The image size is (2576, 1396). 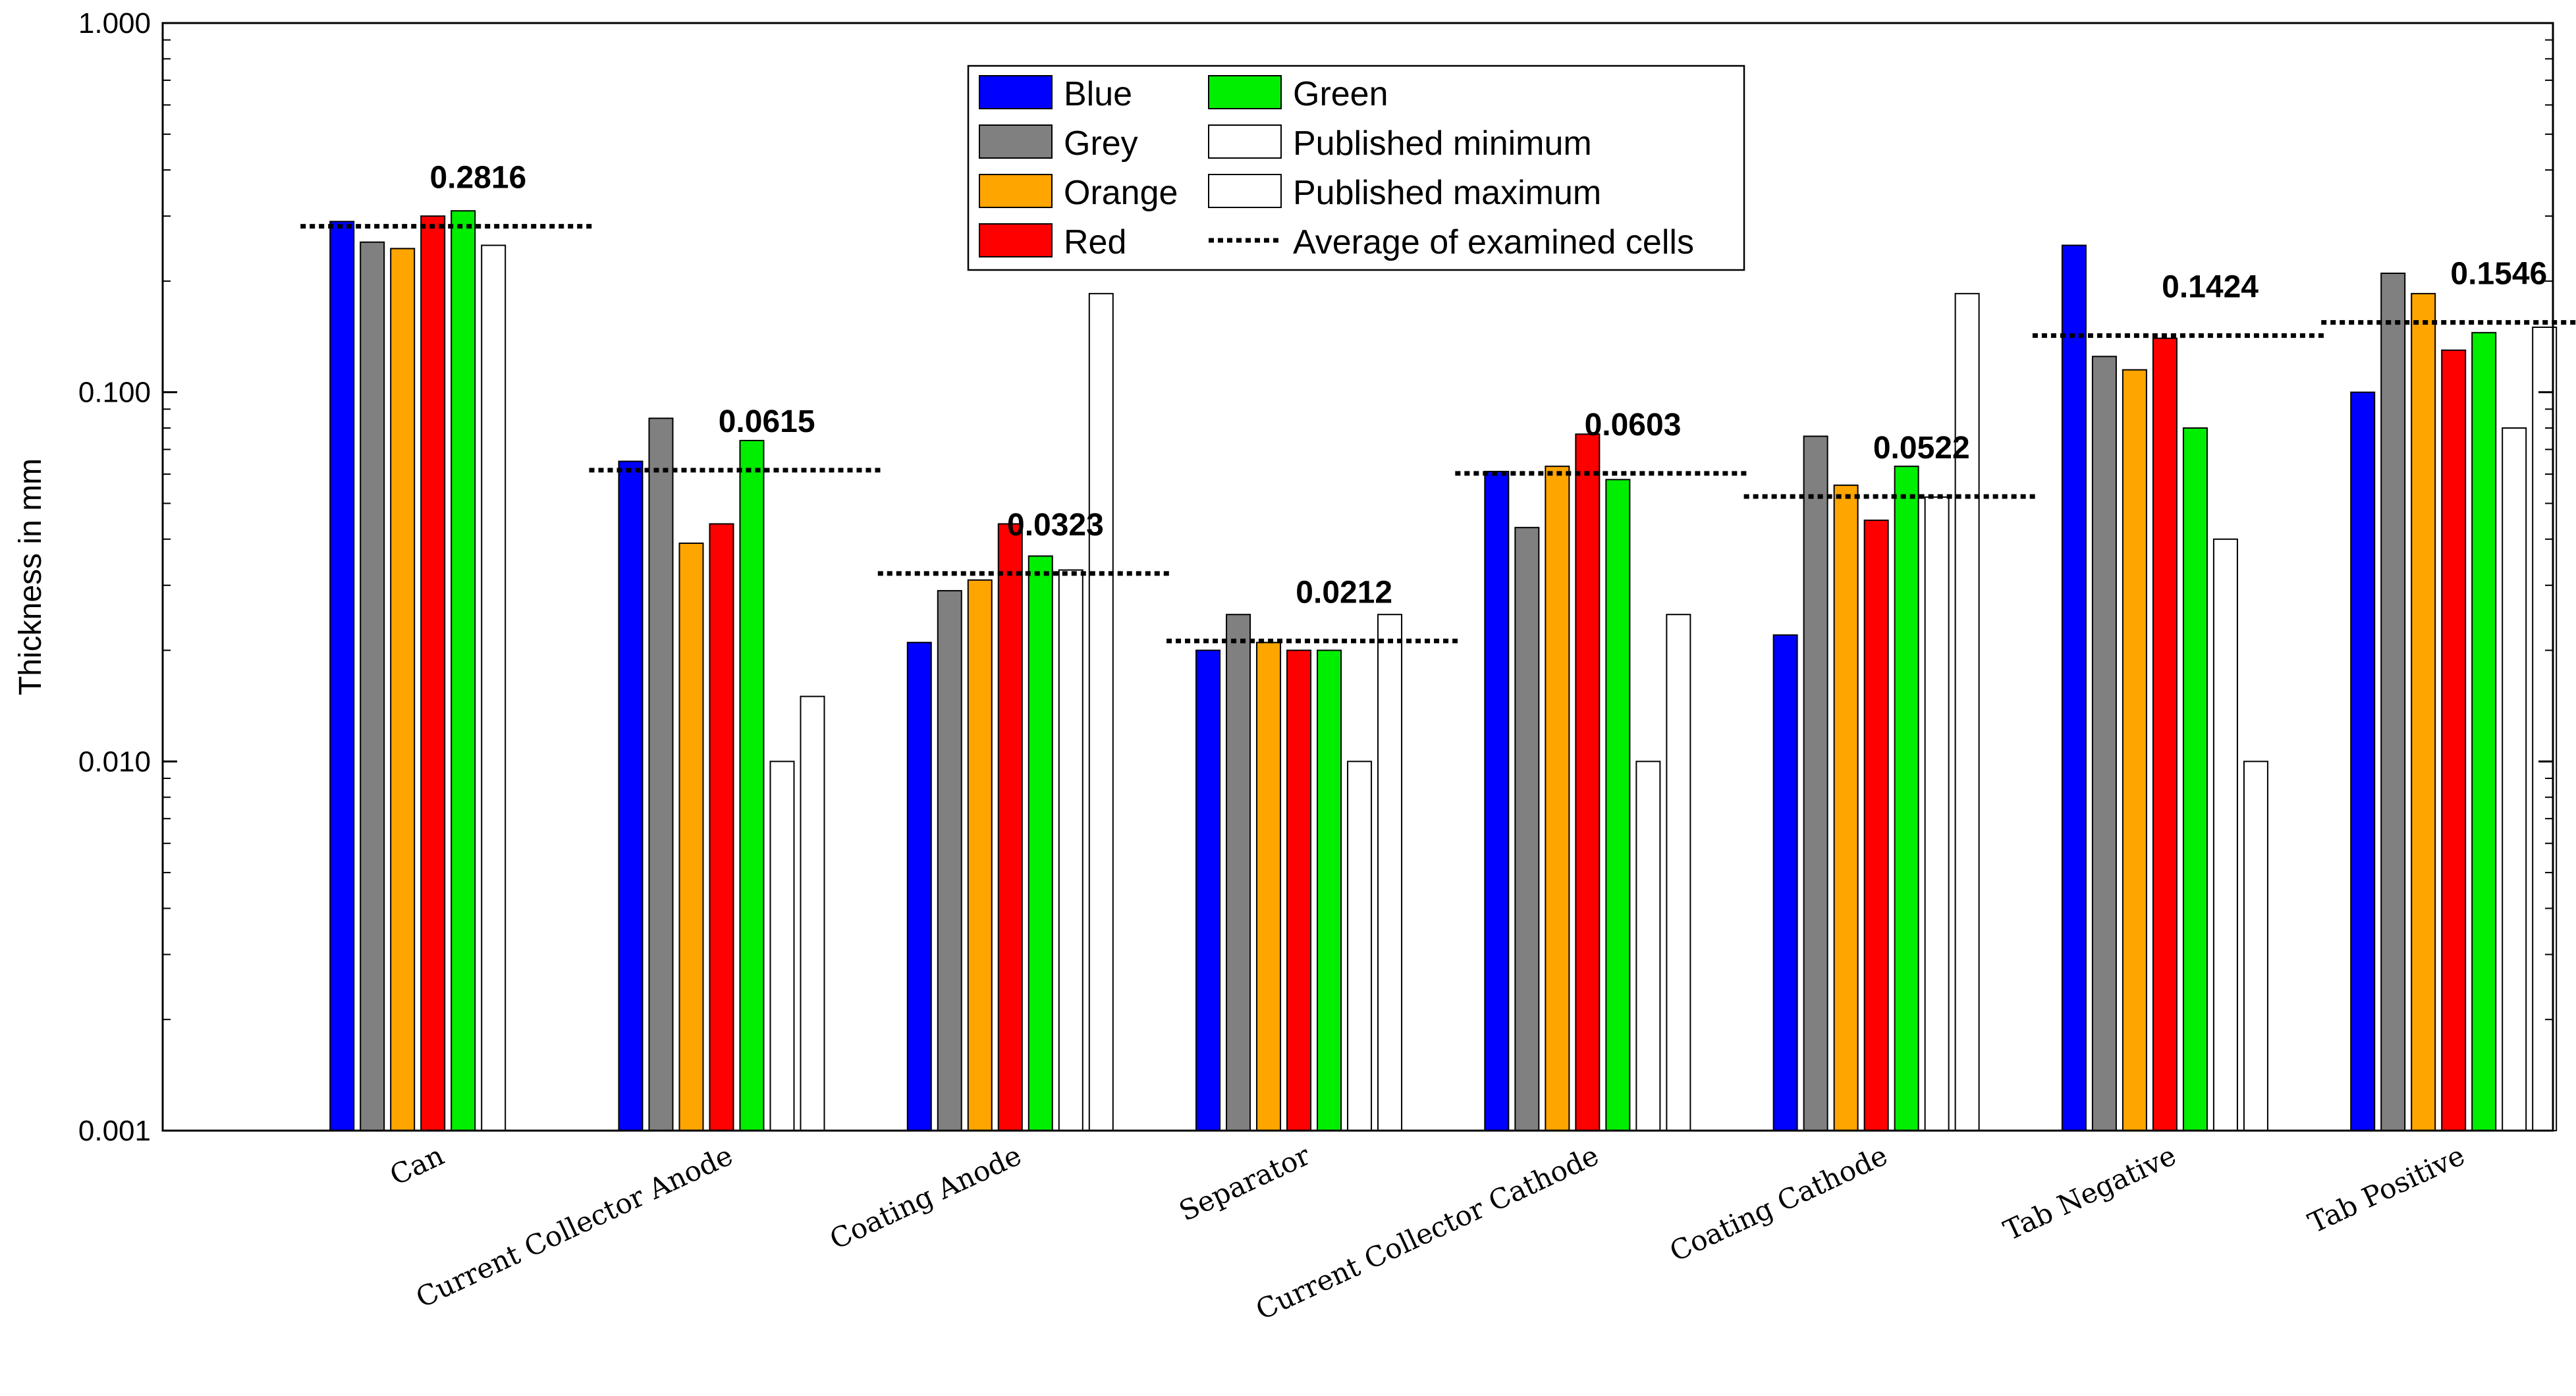 I want to click on y-tick-label: 0.100, so click(x=114, y=393).